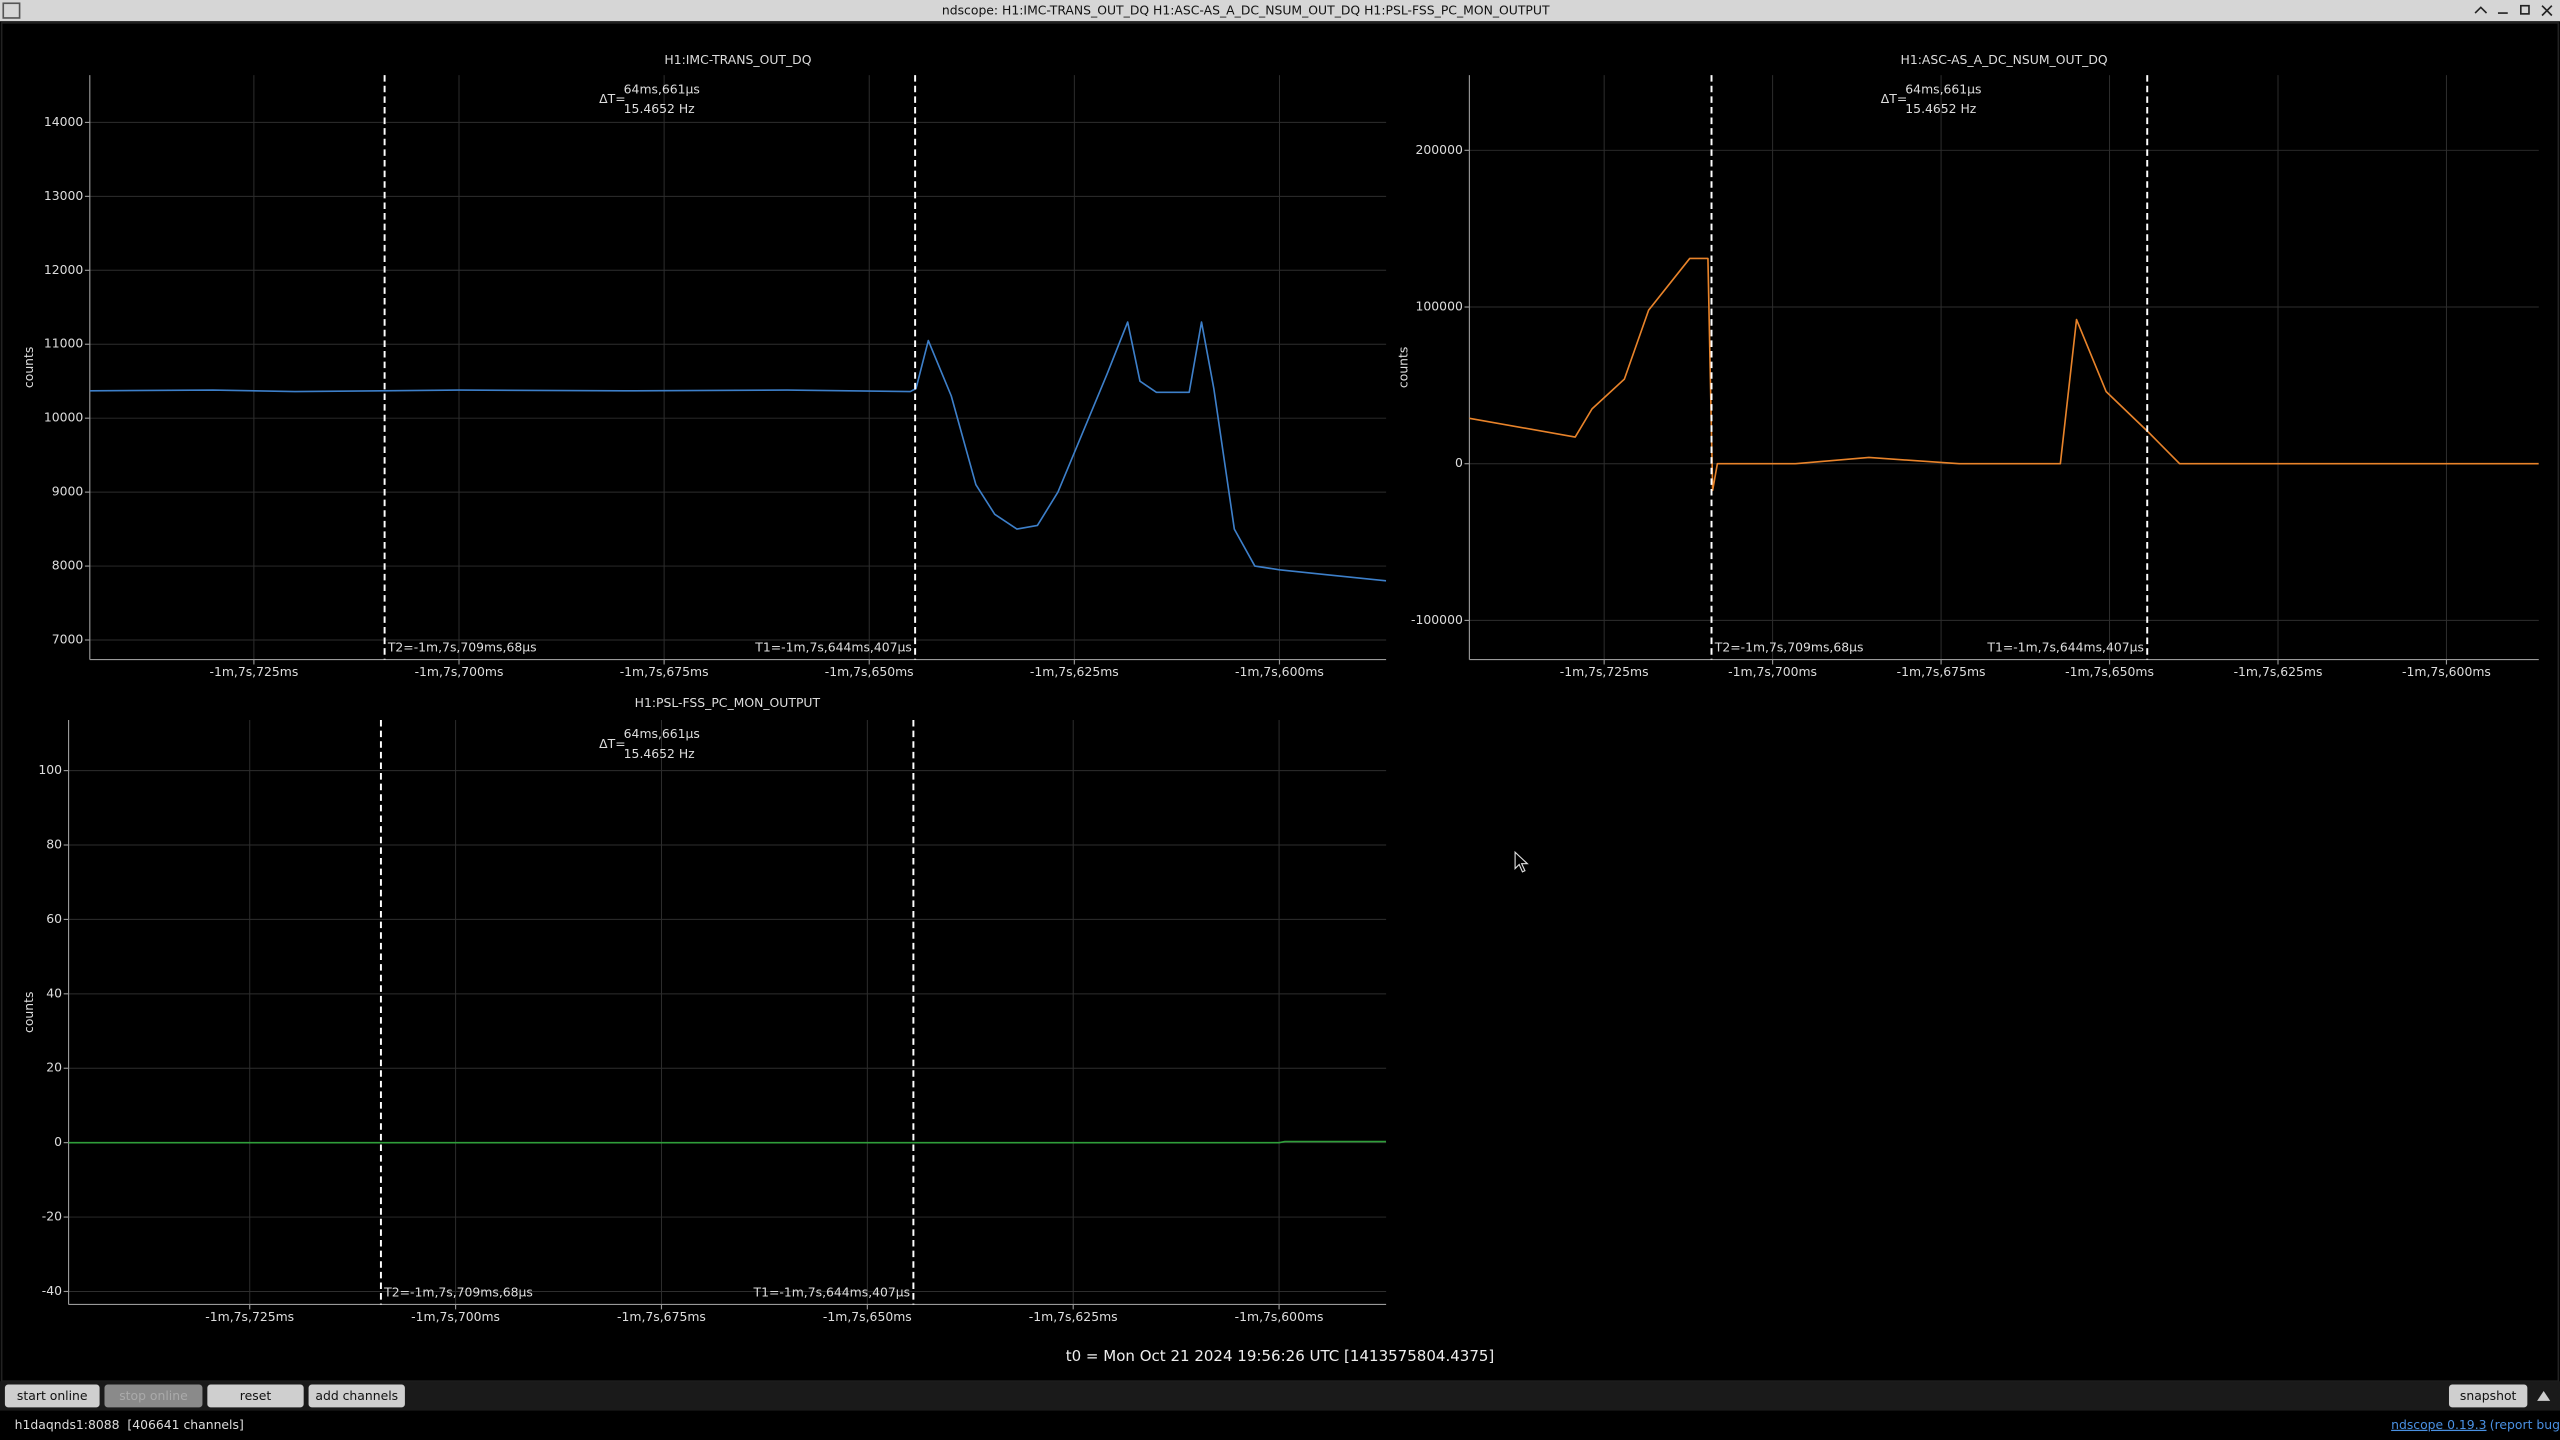 This screenshot has height=1440, width=2560. Describe the element at coordinates (50, 769) in the screenshot. I see `y-tick-label: 100` at that location.